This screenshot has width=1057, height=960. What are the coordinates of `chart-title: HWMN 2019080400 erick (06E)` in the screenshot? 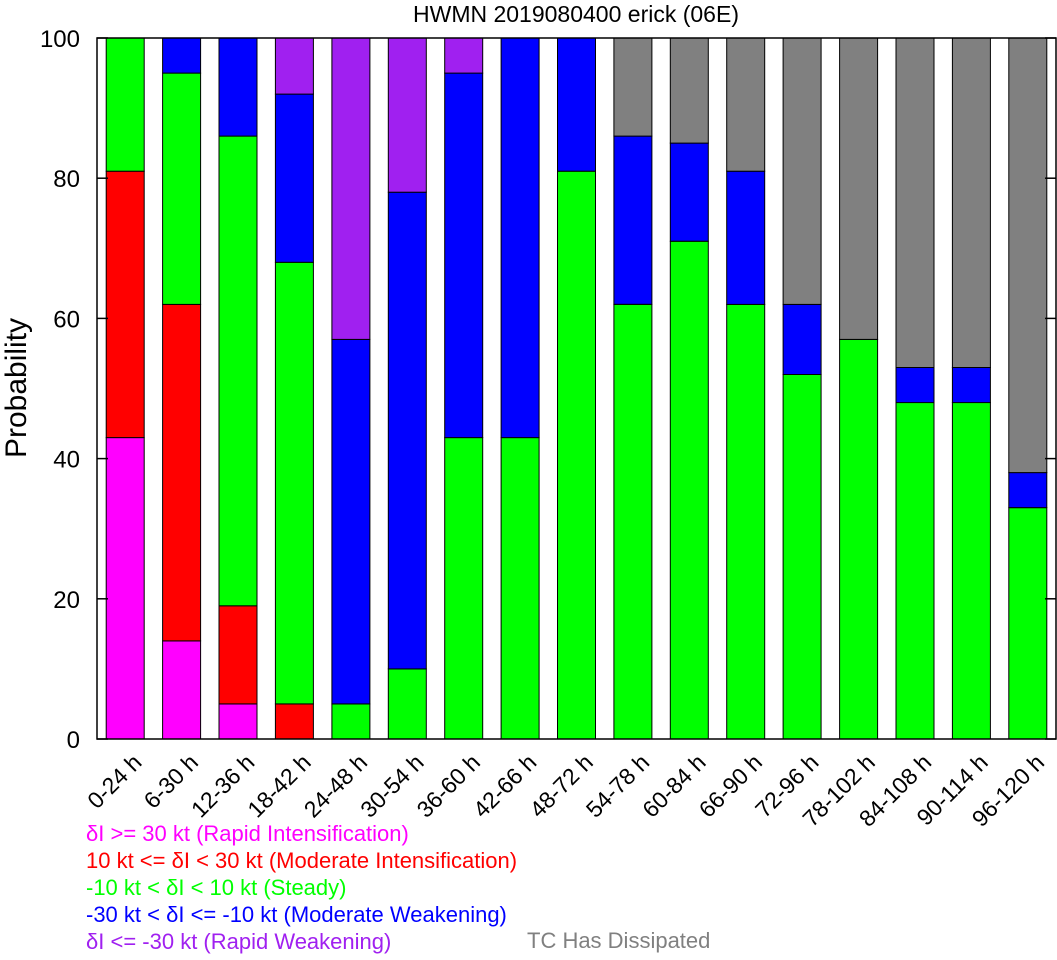 It's located at (576, 14).